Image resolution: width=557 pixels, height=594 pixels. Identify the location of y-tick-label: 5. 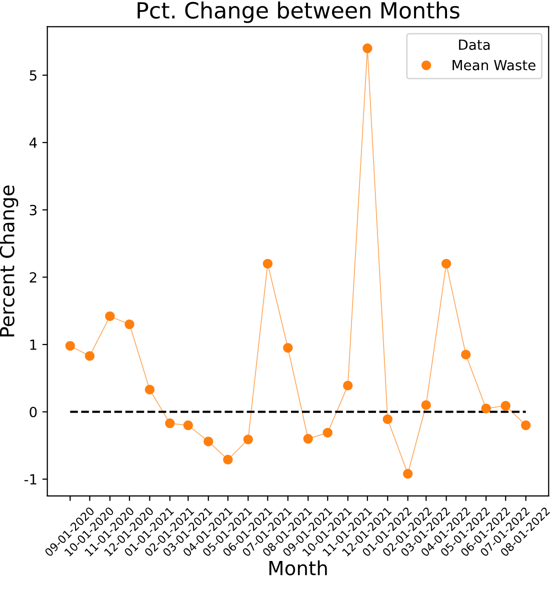
(33, 75).